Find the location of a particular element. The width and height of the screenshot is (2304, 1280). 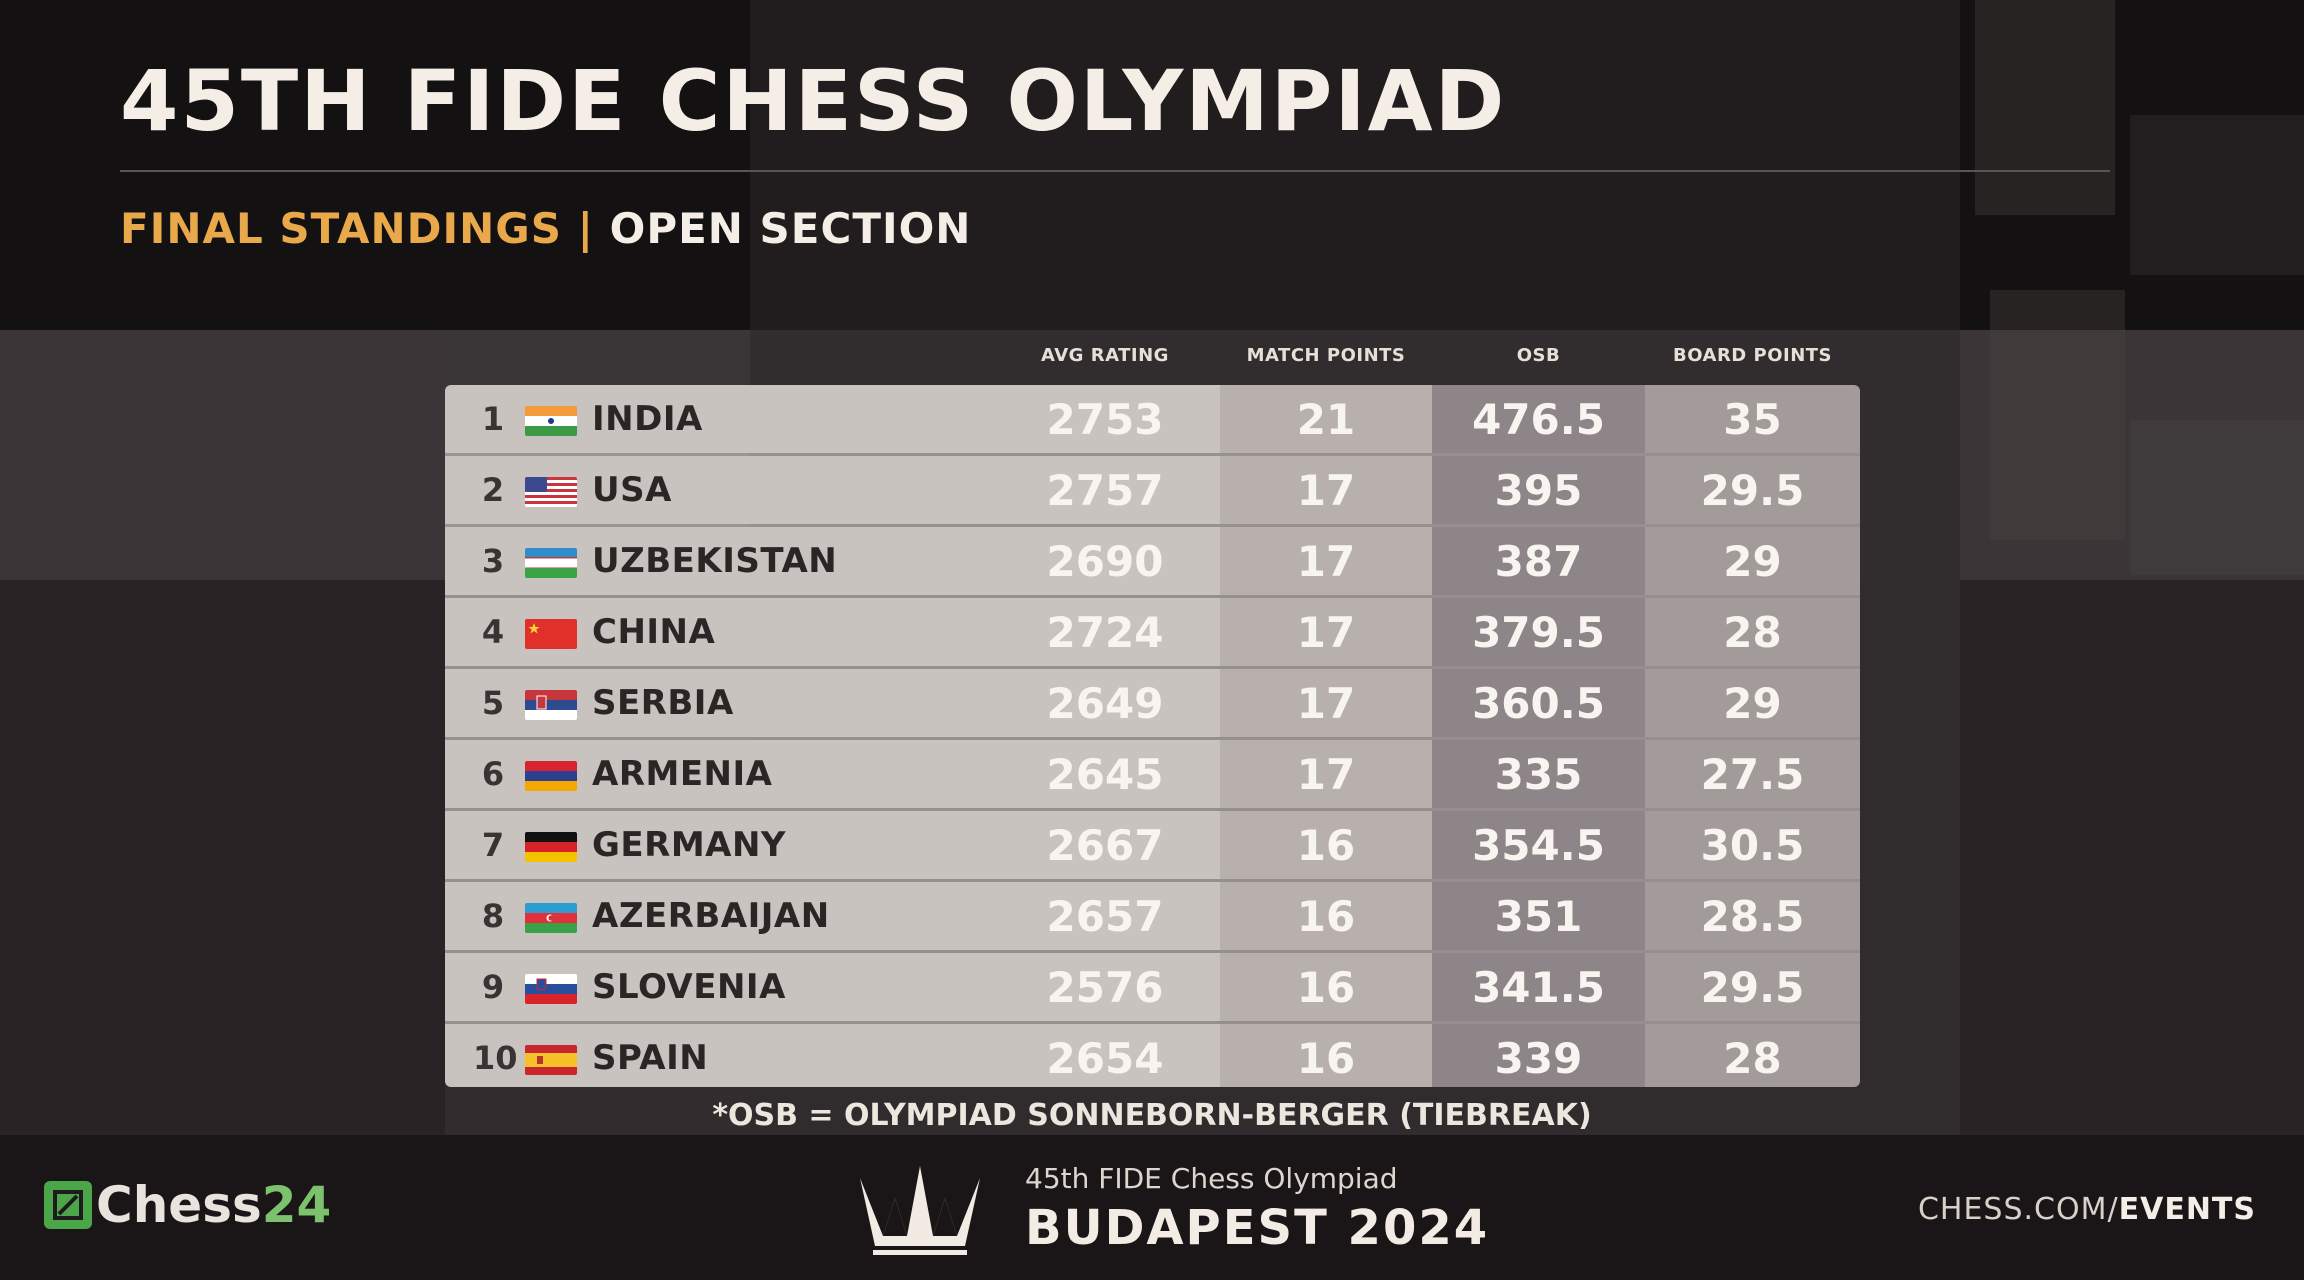

country-cell: 6 ARMENIA 2645 is located at coordinates (832, 774).